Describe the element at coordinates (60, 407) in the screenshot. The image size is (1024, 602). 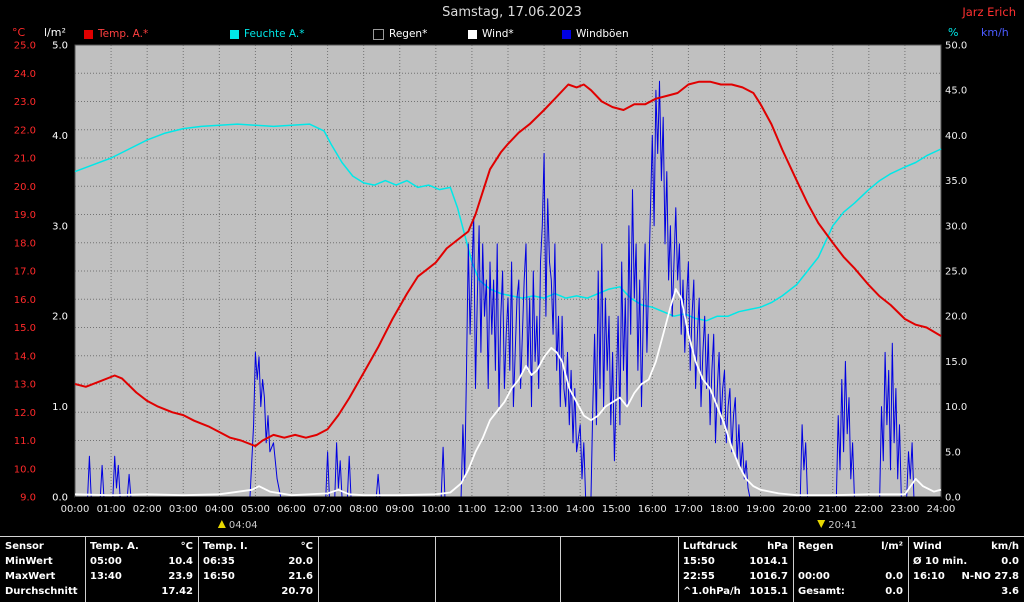
I see `rain-tick: 1.0` at that location.